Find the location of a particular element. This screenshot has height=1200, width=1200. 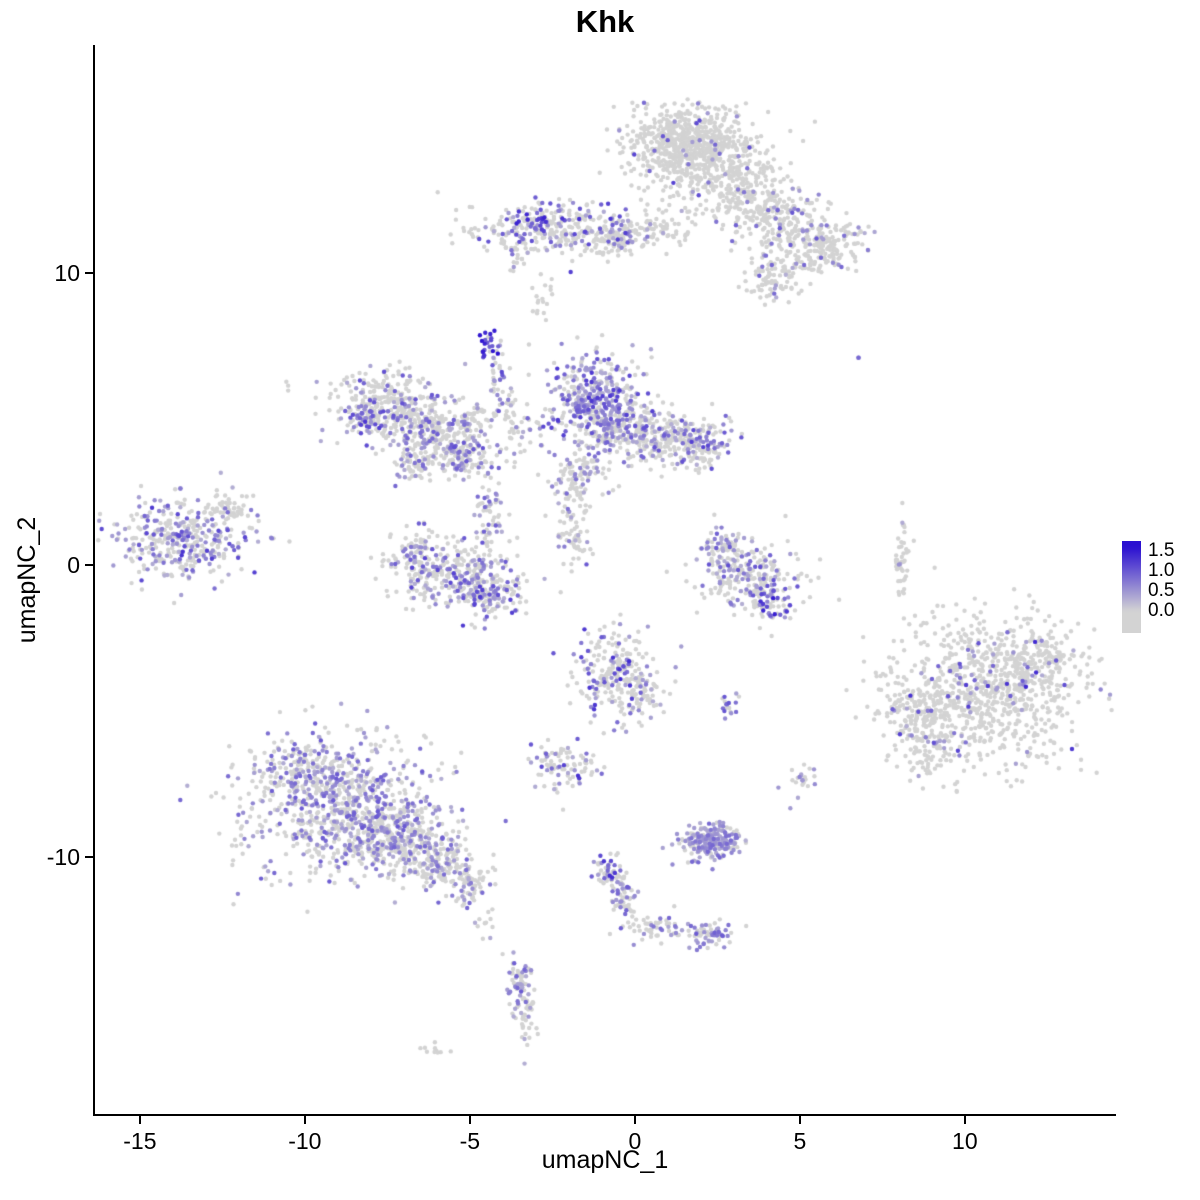

x-tick-label: 0 is located at coordinates (635, 1141).